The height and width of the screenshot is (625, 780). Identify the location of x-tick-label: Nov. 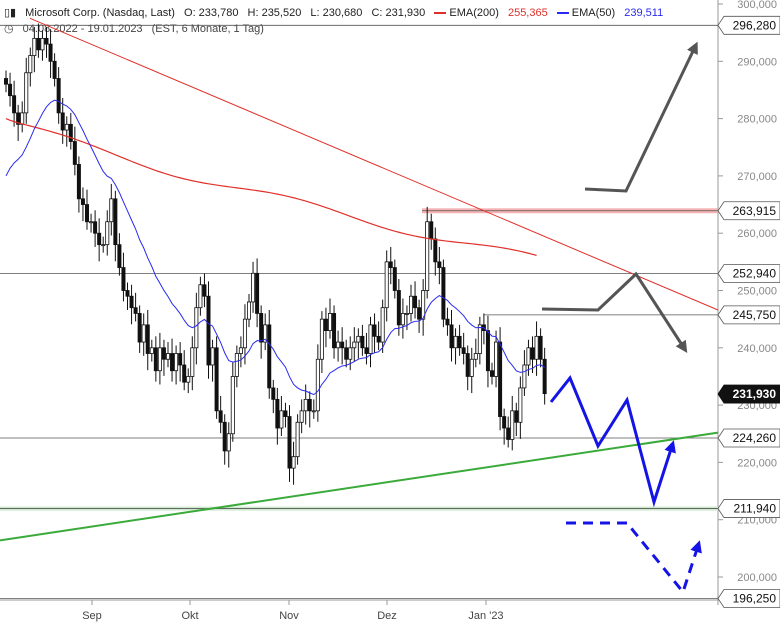
(289, 616).